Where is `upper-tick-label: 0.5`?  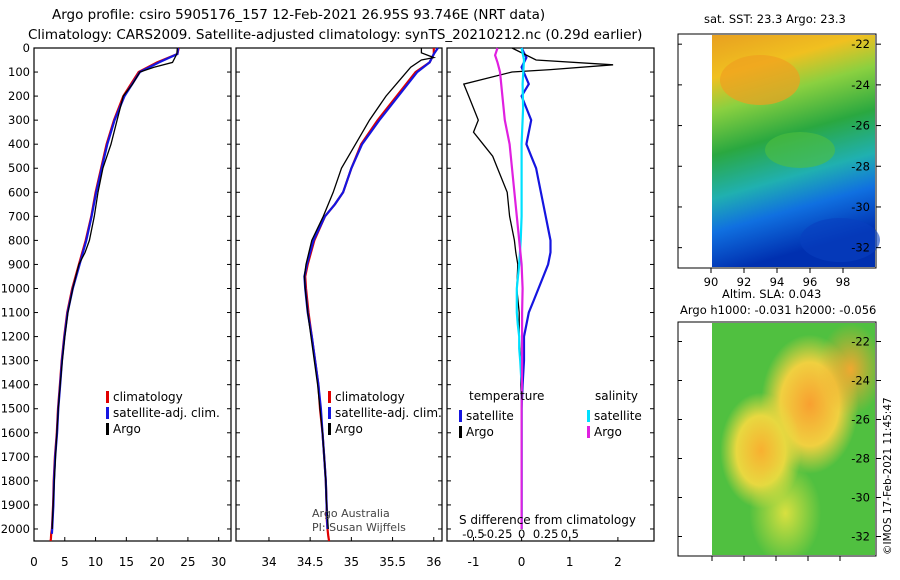
upper-tick-label: 0.5 is located at coordinates (570, 534).